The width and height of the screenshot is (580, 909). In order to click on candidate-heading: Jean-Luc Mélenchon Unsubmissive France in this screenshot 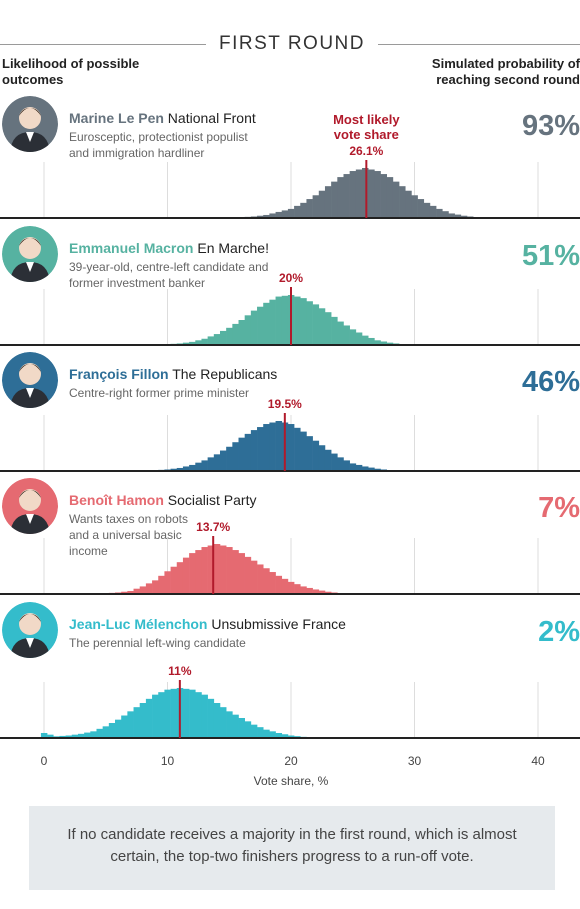, I will do `click(207, 624)`.